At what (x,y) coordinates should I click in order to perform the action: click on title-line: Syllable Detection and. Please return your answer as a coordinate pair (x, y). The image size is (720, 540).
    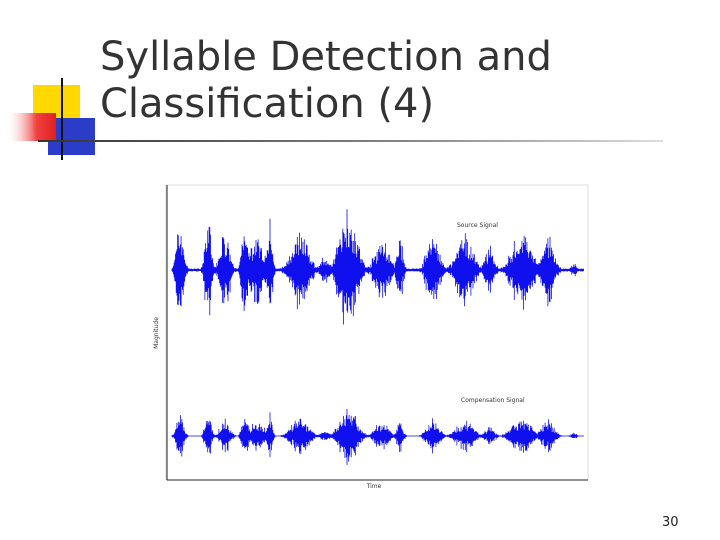
    Looking at the image, I should click on (326, 57).